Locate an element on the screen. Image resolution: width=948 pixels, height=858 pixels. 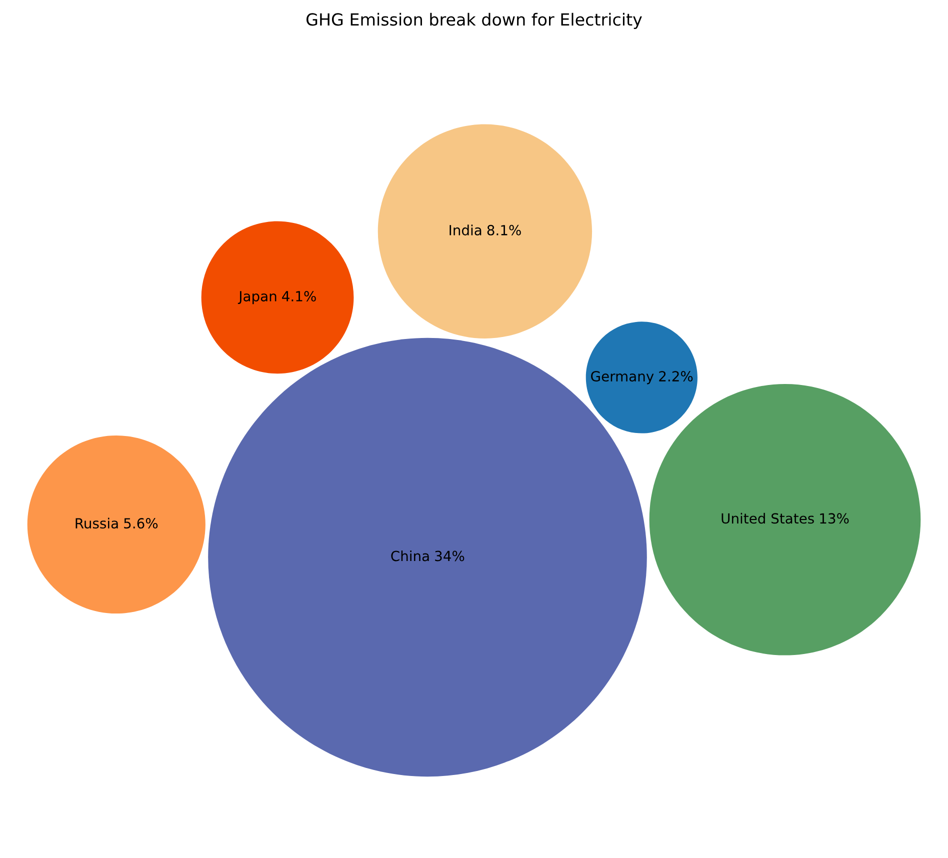
data-label: 13% is located at coordinates (834, 518).